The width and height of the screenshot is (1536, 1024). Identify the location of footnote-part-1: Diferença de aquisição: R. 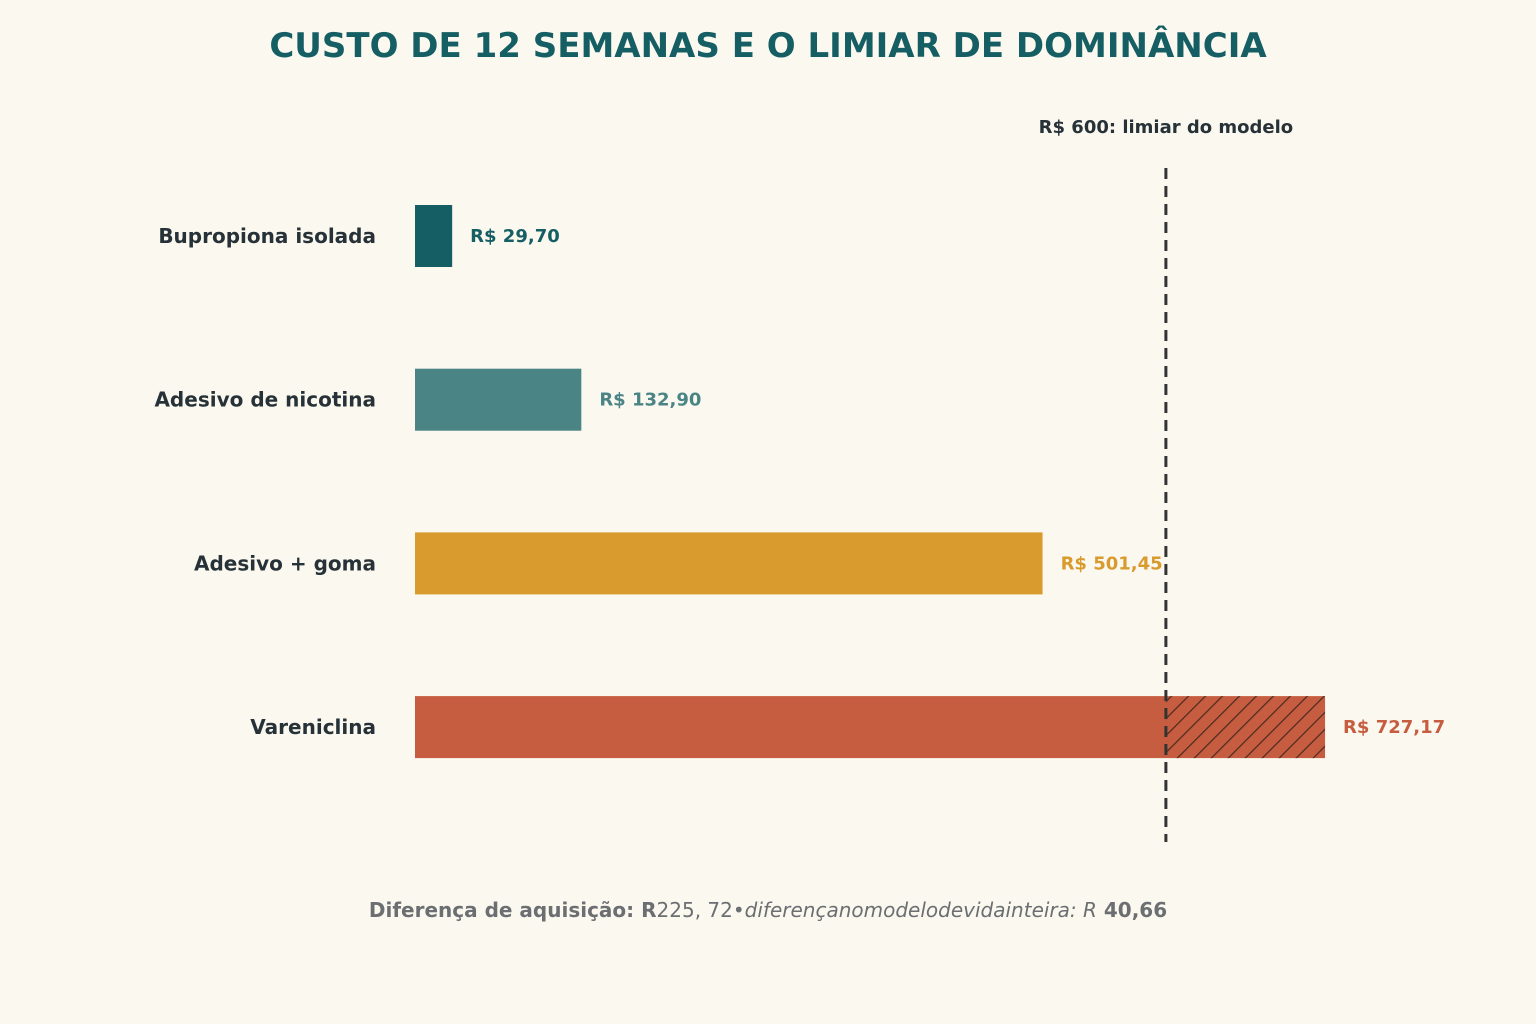
(513, 910).